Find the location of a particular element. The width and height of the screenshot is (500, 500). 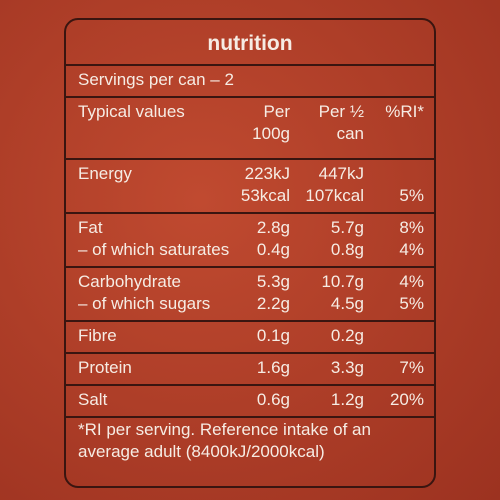

column-header: Per is located at coordinates (276, 111).